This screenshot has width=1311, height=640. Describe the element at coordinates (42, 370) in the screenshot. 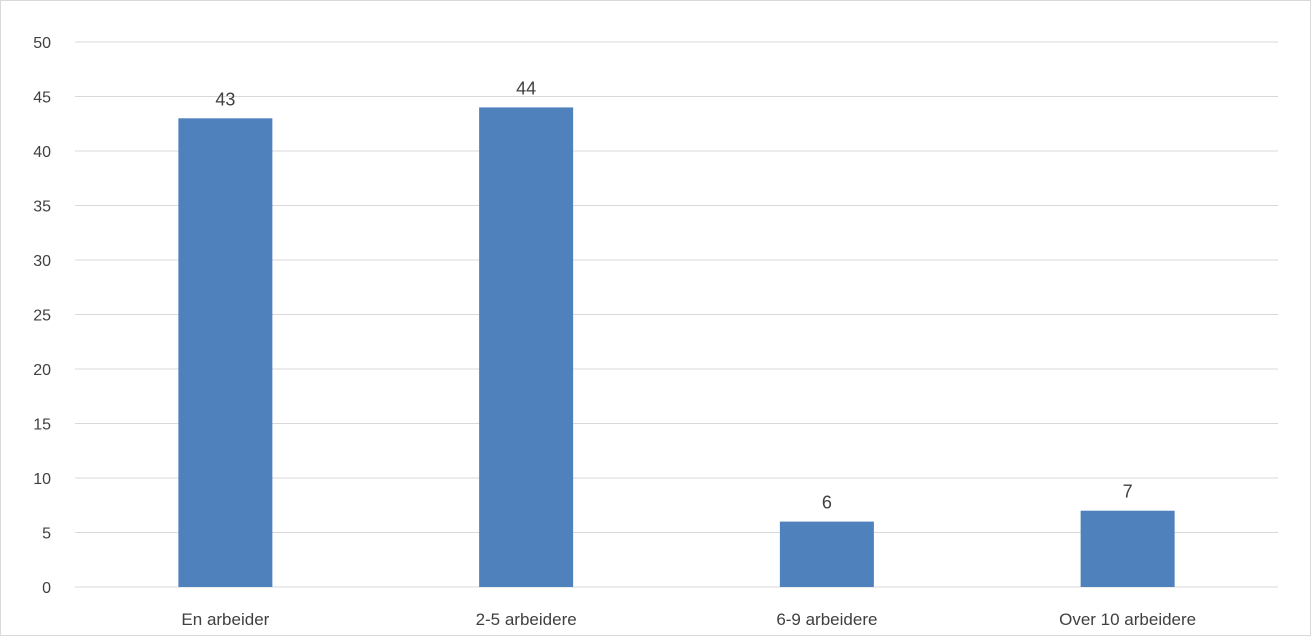

I see `y-tick-label: 20` at that location.